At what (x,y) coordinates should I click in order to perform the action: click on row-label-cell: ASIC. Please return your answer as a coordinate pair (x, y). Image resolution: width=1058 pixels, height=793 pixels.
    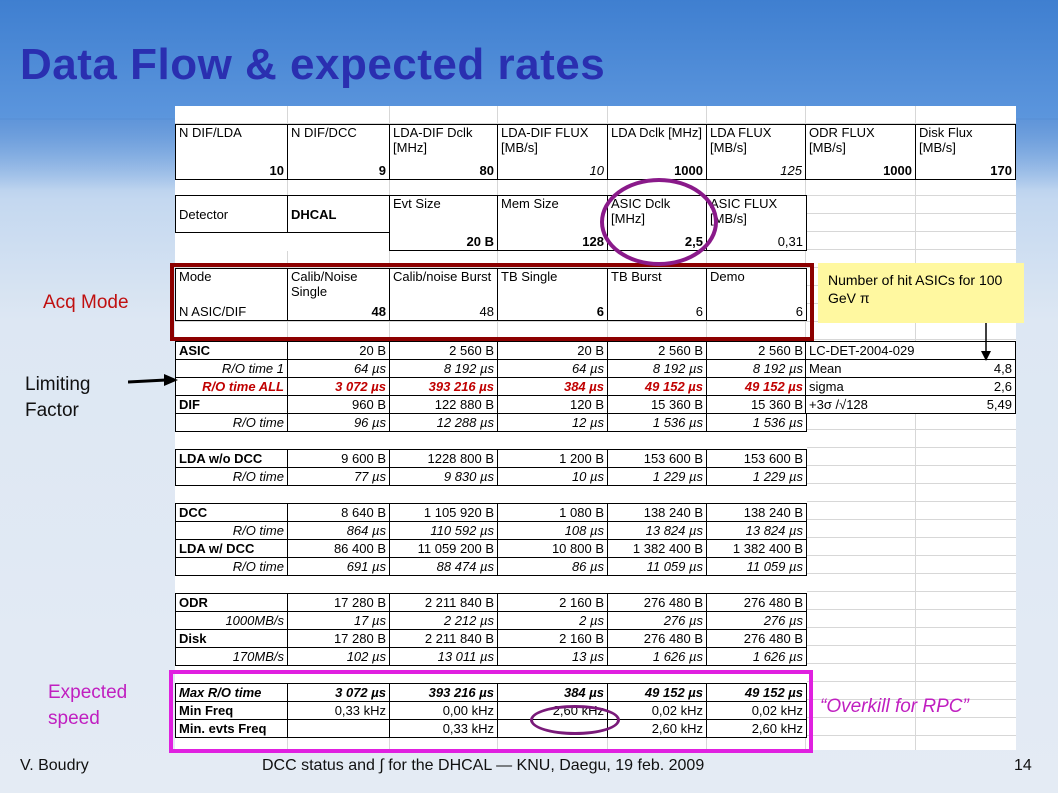
    Looking at the image, I should click on (231, 350).